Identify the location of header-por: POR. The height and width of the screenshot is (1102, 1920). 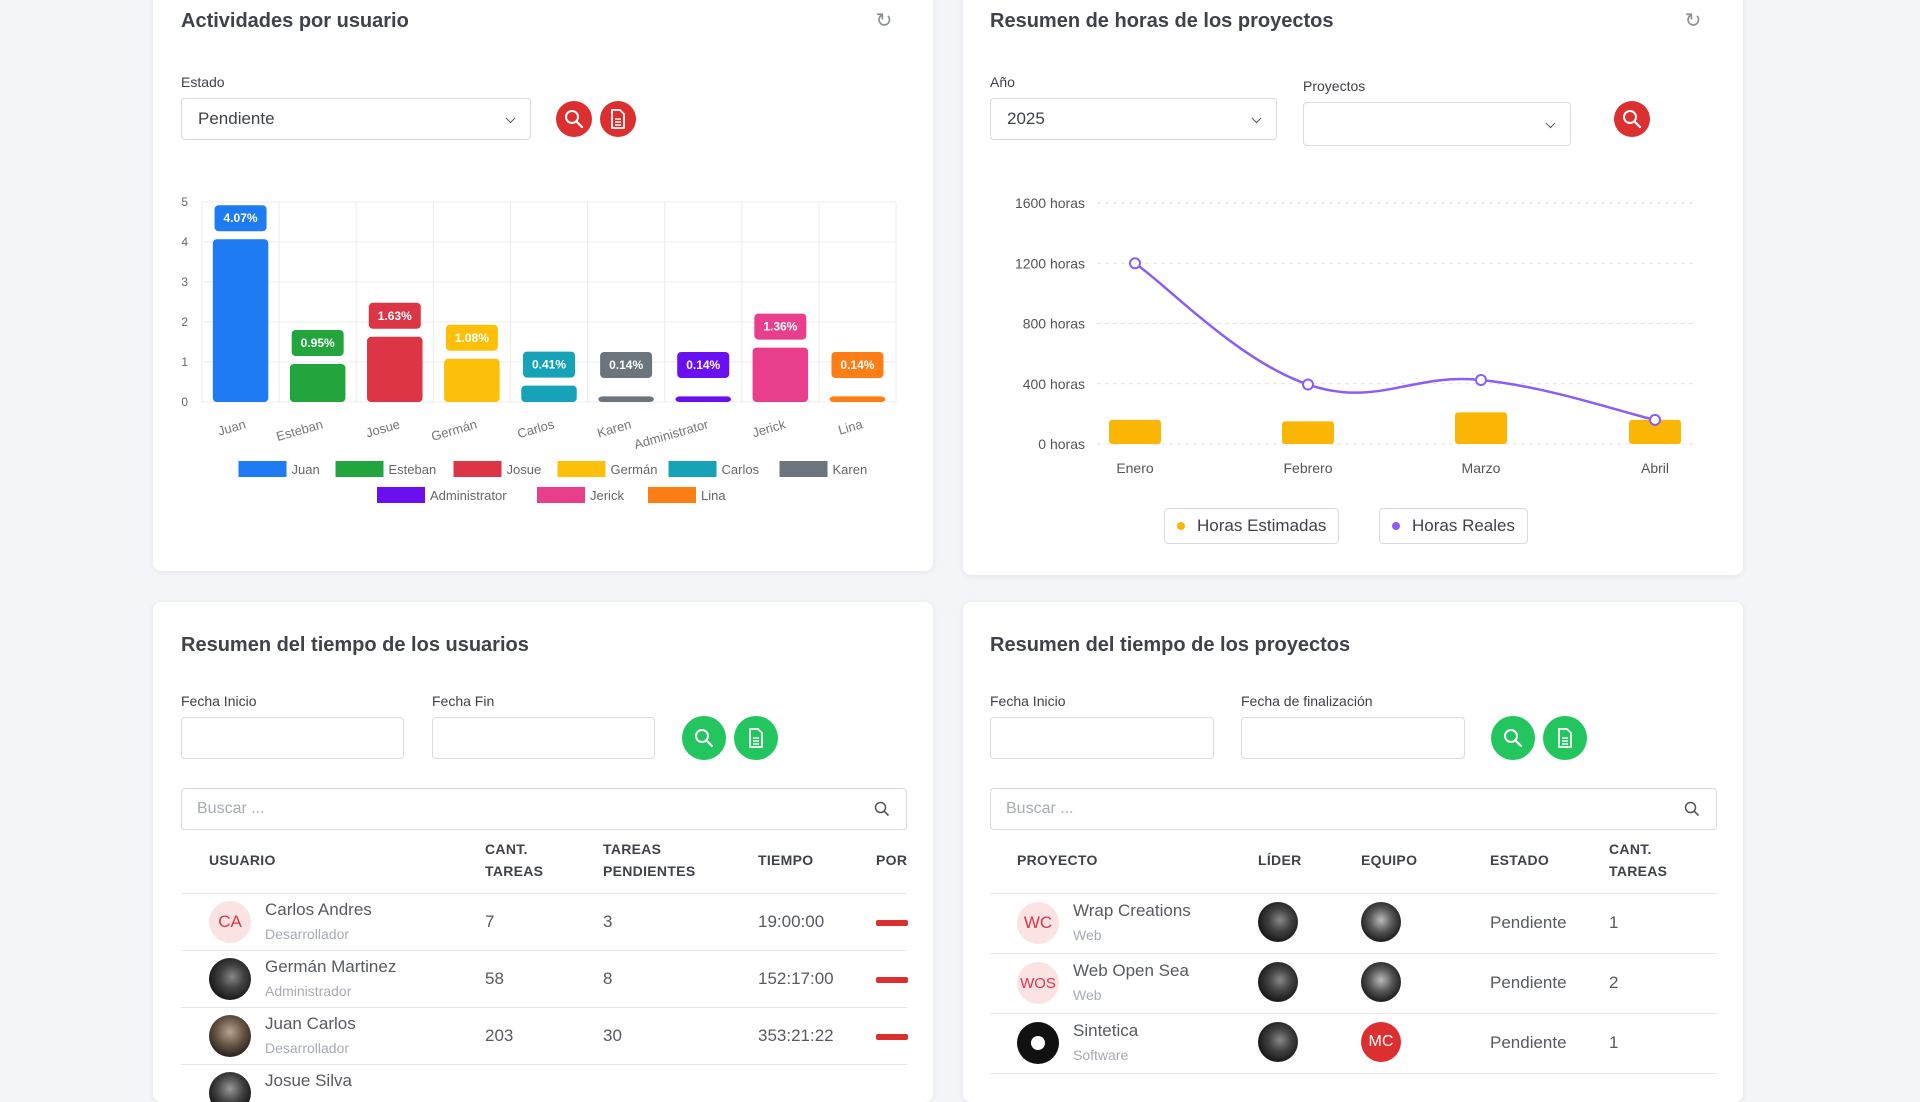
(892, 860).